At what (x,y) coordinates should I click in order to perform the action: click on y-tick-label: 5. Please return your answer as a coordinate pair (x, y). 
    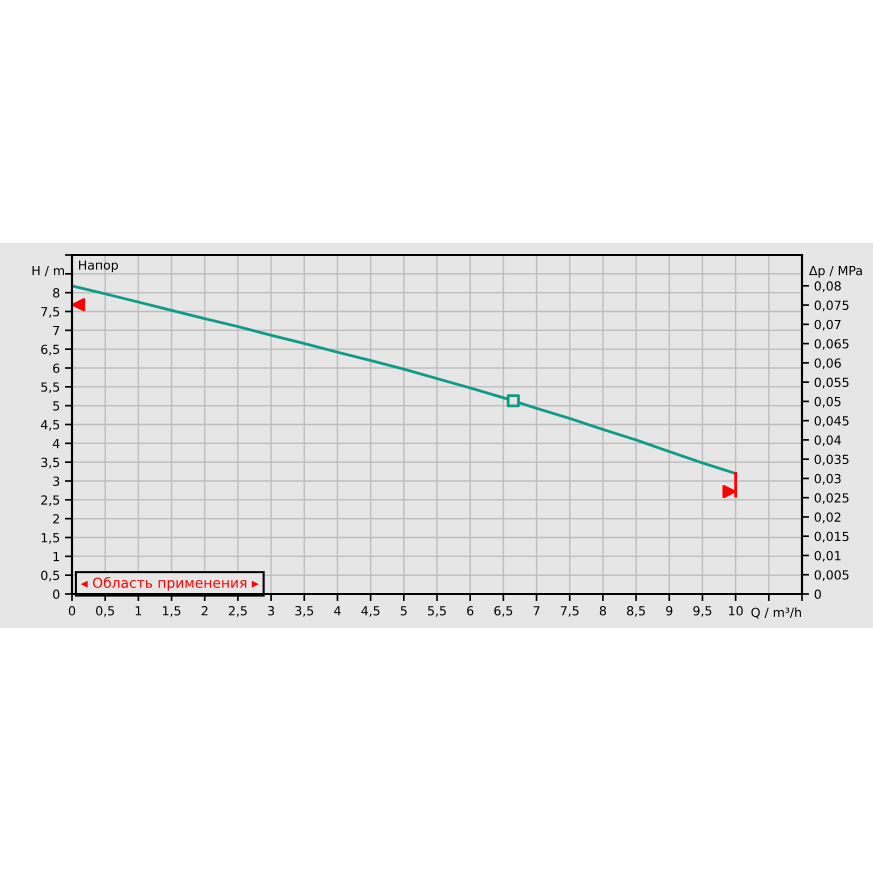
    Looking at the image, I should click on (56, 406).